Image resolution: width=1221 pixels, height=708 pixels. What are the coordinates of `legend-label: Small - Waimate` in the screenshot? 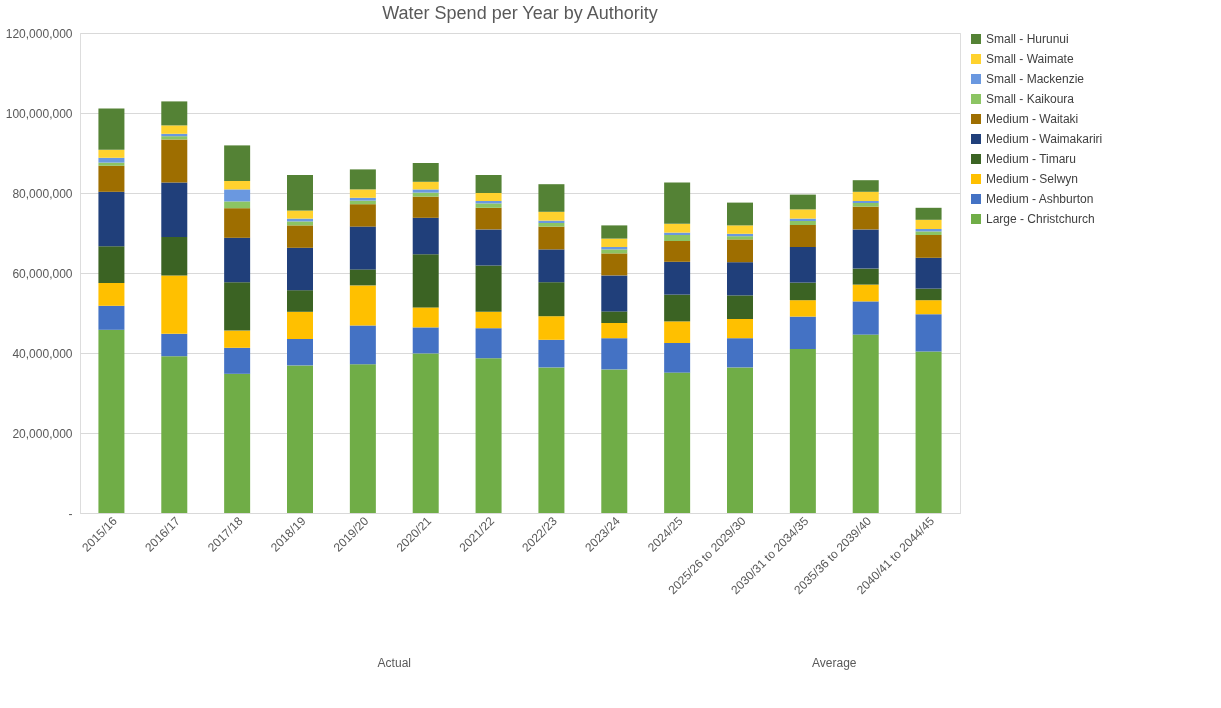 It's located at (1030, 59).